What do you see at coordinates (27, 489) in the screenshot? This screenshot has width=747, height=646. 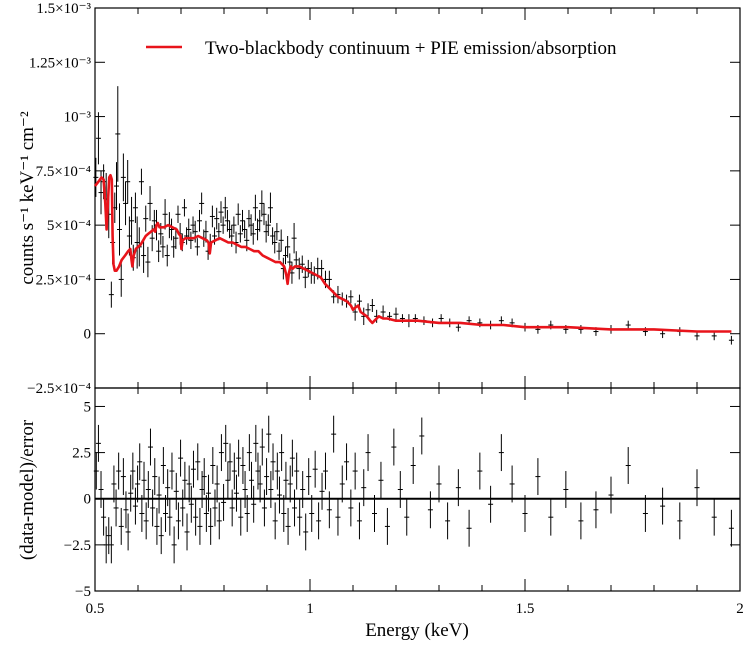 I see `residual-y-axis-label: (data-model)/error` at bounding box center [27, 489].